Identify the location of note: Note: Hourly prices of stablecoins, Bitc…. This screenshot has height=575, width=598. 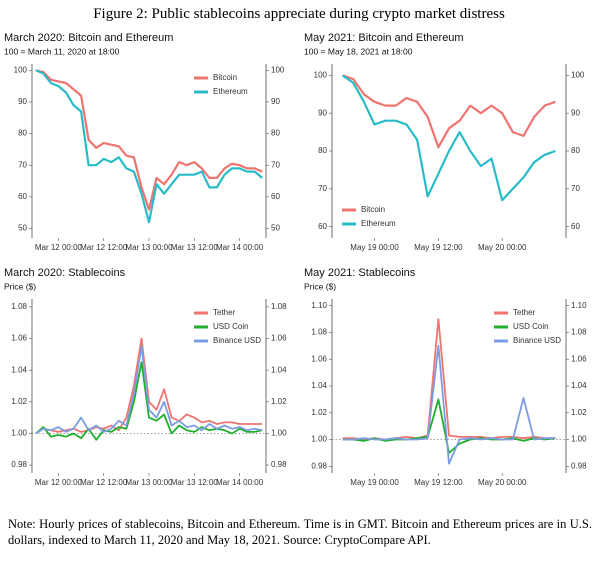
(300, 532).